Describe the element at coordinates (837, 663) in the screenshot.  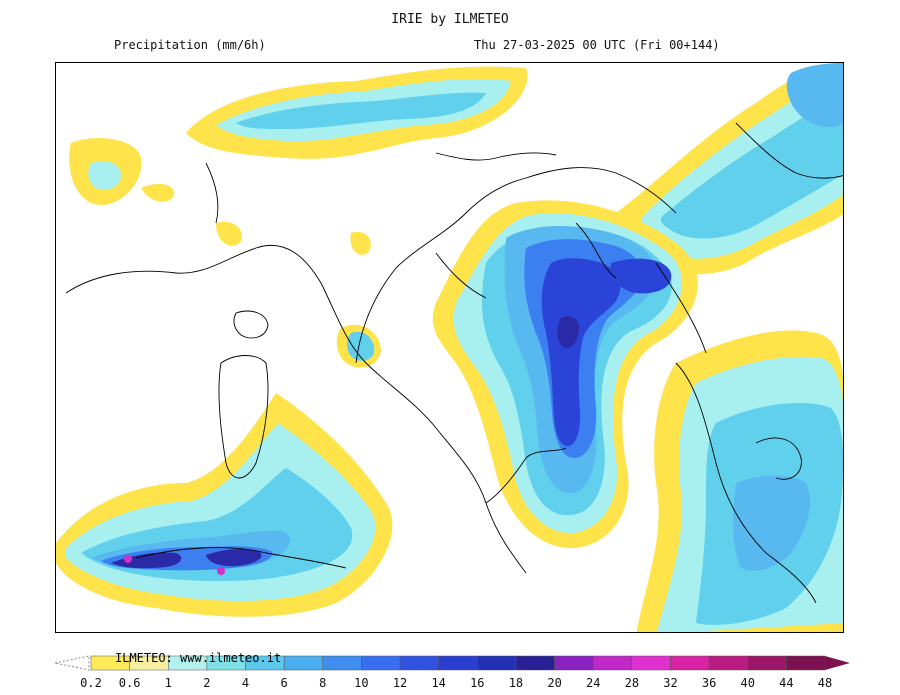
I see `colorbar-over-arrow` at that location.